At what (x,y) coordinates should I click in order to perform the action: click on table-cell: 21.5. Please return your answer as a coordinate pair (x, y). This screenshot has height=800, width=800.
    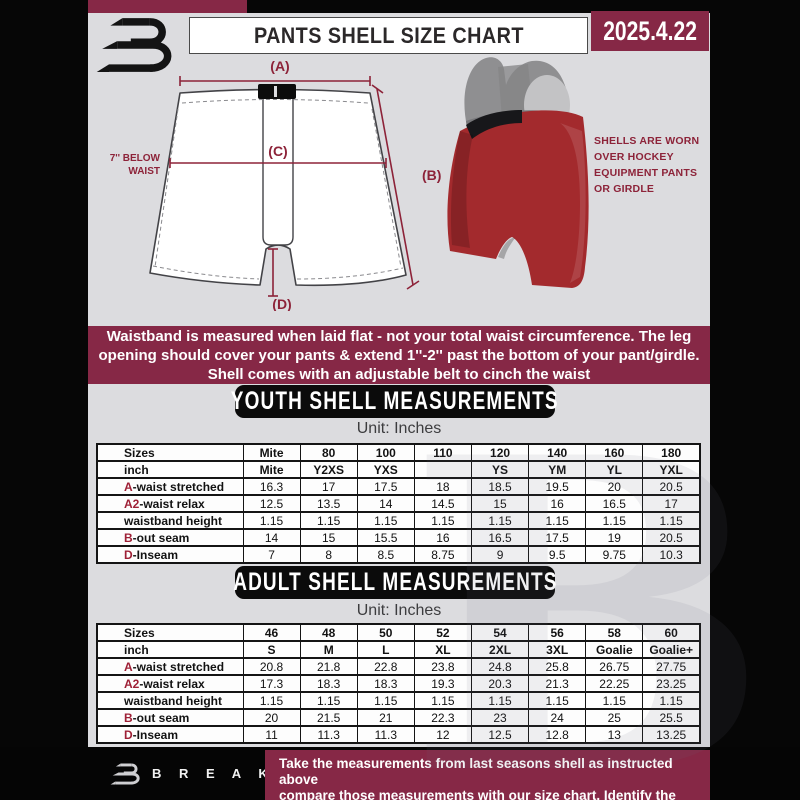
    Looking at the image, I should click on (328, 717).